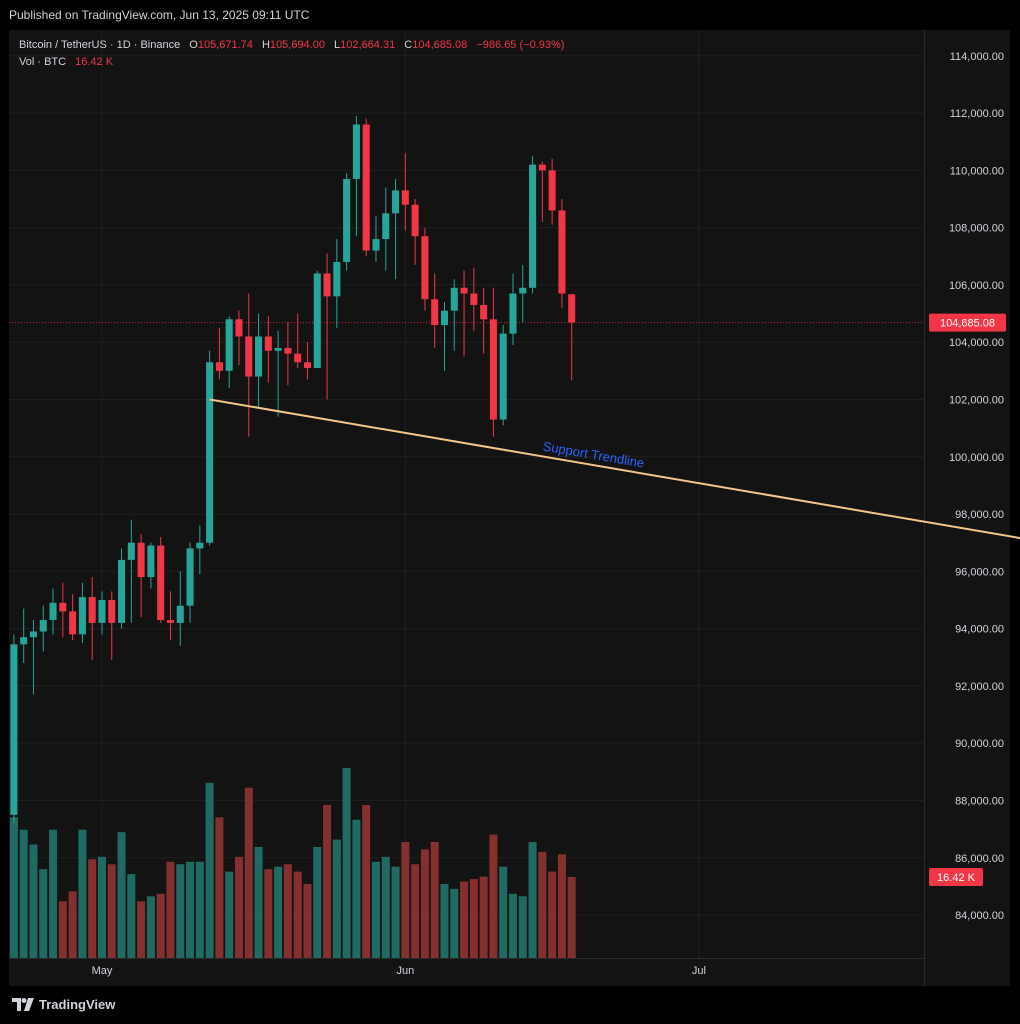  I want to click on volume-row: Vol · BTC 16.42 K, so click(291, 62).